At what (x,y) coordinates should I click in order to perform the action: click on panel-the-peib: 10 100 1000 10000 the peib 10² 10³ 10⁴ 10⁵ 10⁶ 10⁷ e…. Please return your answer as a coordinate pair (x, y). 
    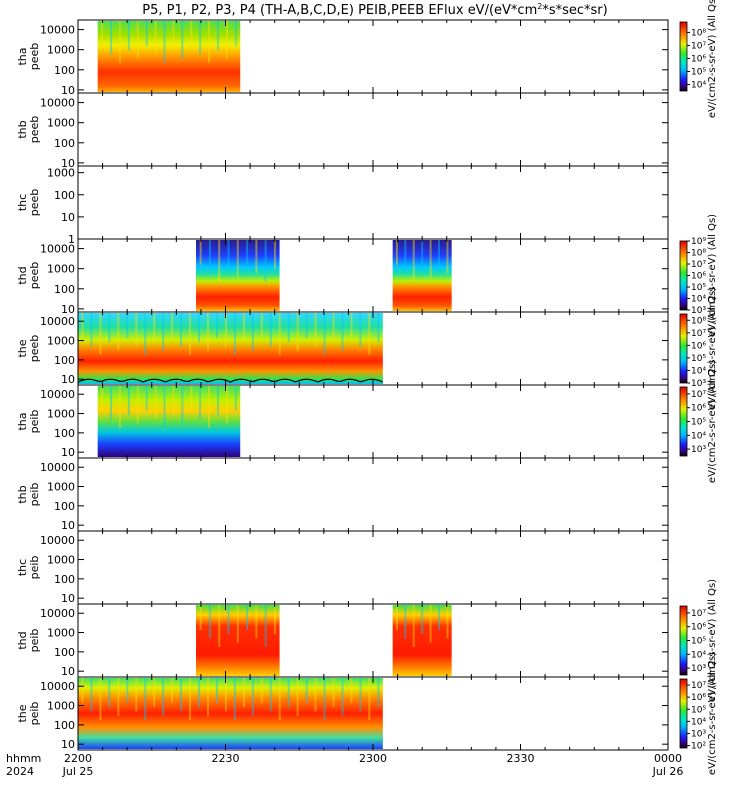
    Looking at the image, I should click on (367, 713).